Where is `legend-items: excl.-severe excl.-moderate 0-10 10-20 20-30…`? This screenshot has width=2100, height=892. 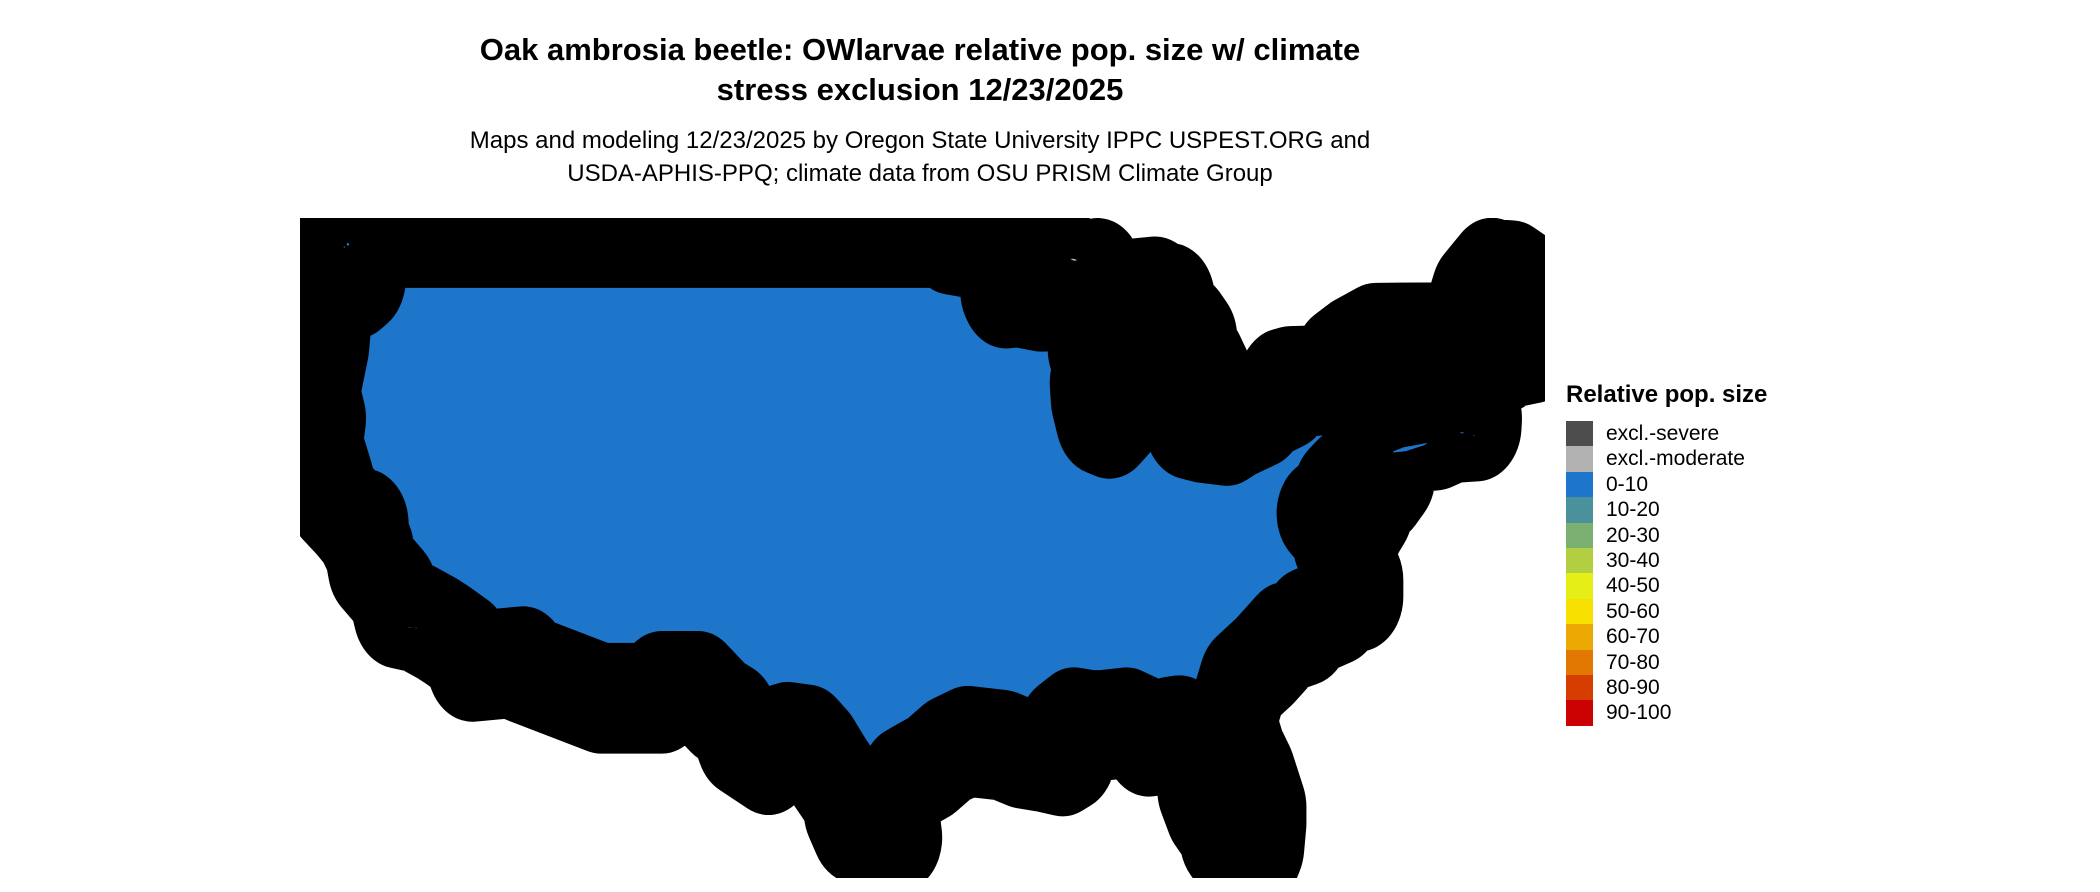
legend-items: excl.-severe excl.-moderate 0-10 10-20 20-30… is located at coordinates (1666, 573).